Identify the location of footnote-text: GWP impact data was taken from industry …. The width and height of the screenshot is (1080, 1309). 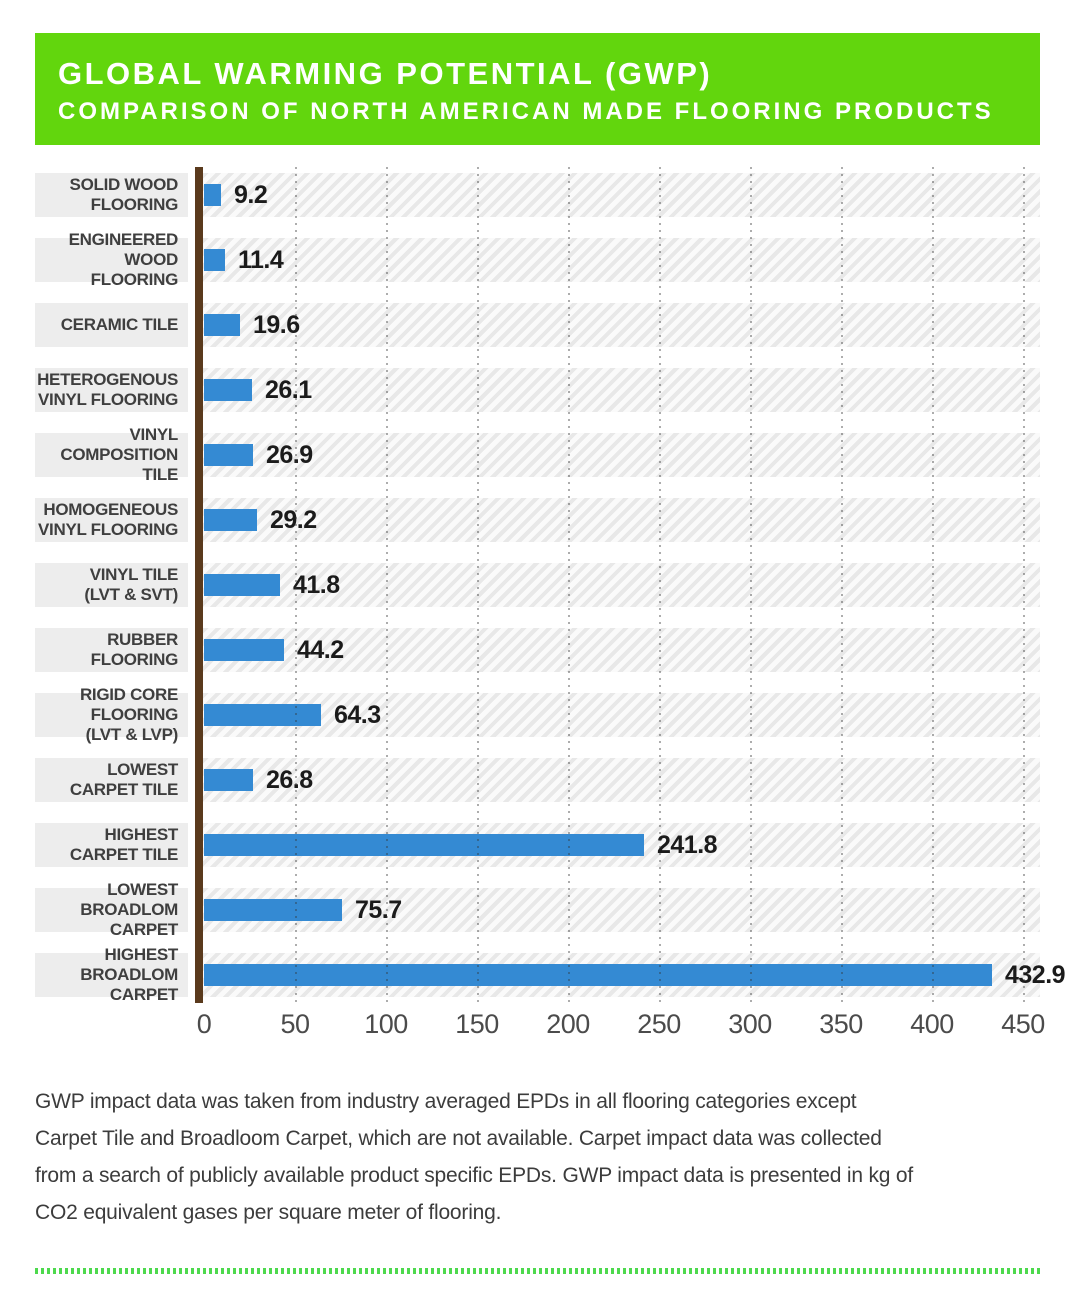
(474, 1157).